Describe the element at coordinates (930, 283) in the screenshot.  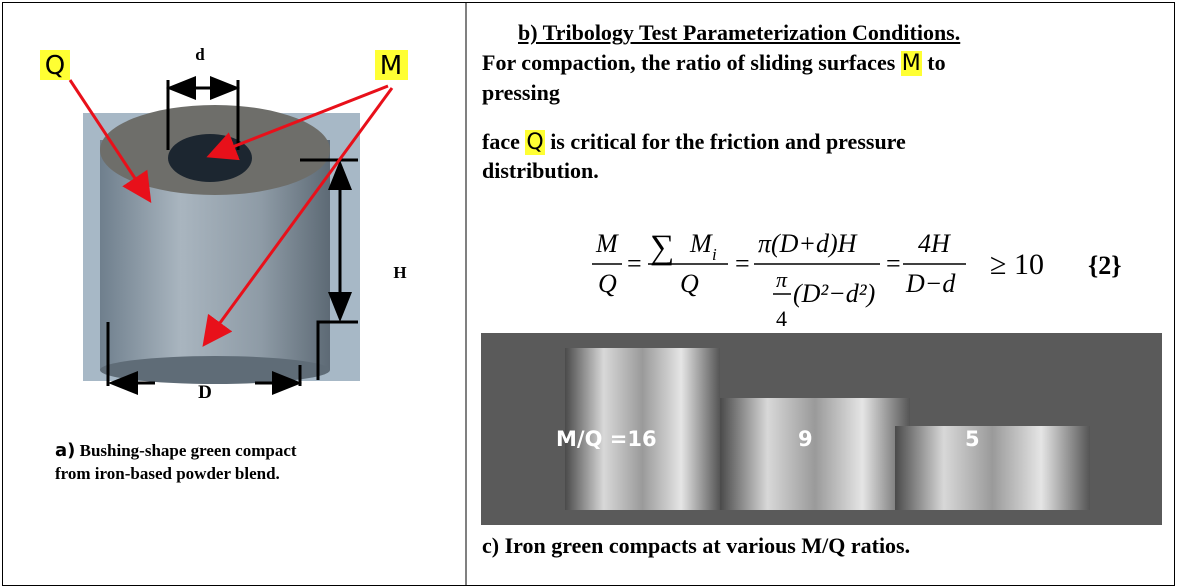
I see `f-text: D−d` at that location.